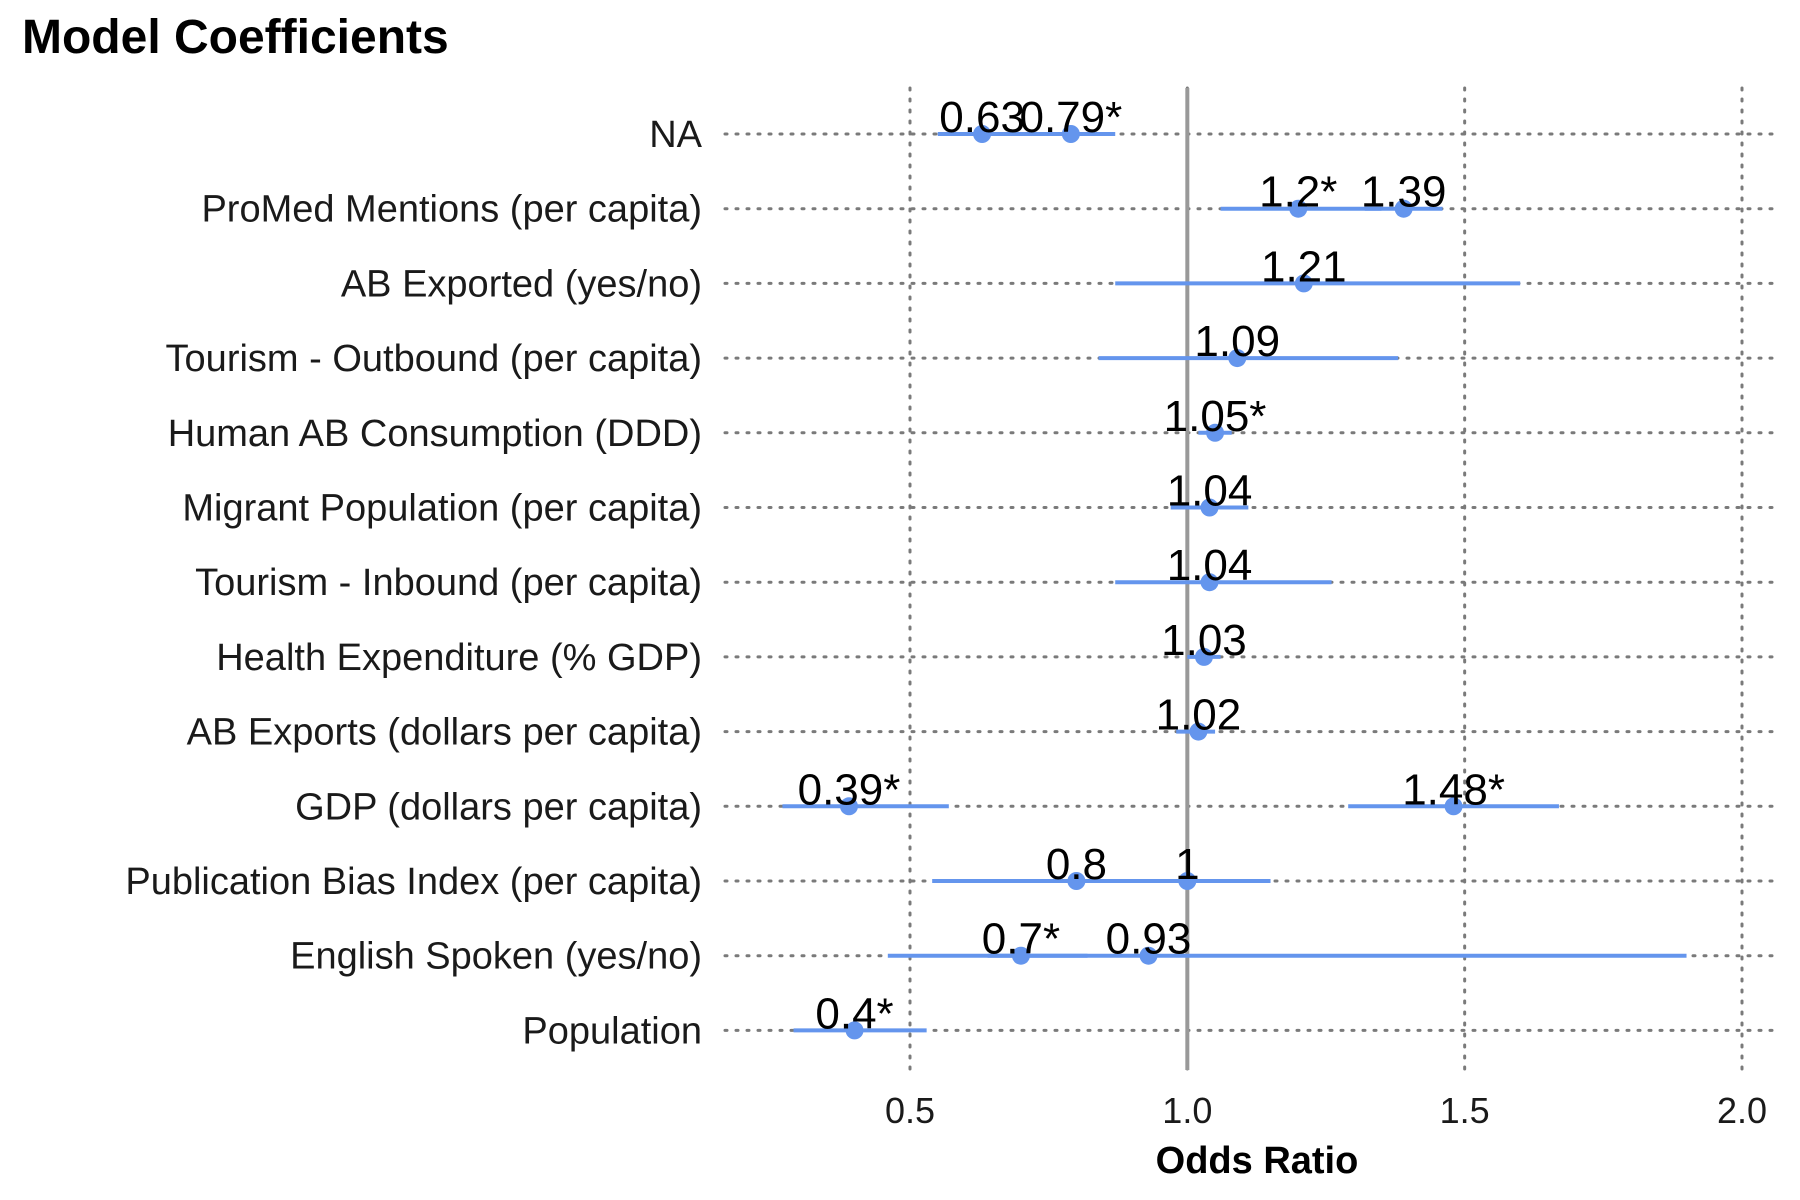 Image resolution: width=1800 pixels, height=1200 pixels. I want to click on category-label: AB Exports (dollars per capita), so click(444, 733).